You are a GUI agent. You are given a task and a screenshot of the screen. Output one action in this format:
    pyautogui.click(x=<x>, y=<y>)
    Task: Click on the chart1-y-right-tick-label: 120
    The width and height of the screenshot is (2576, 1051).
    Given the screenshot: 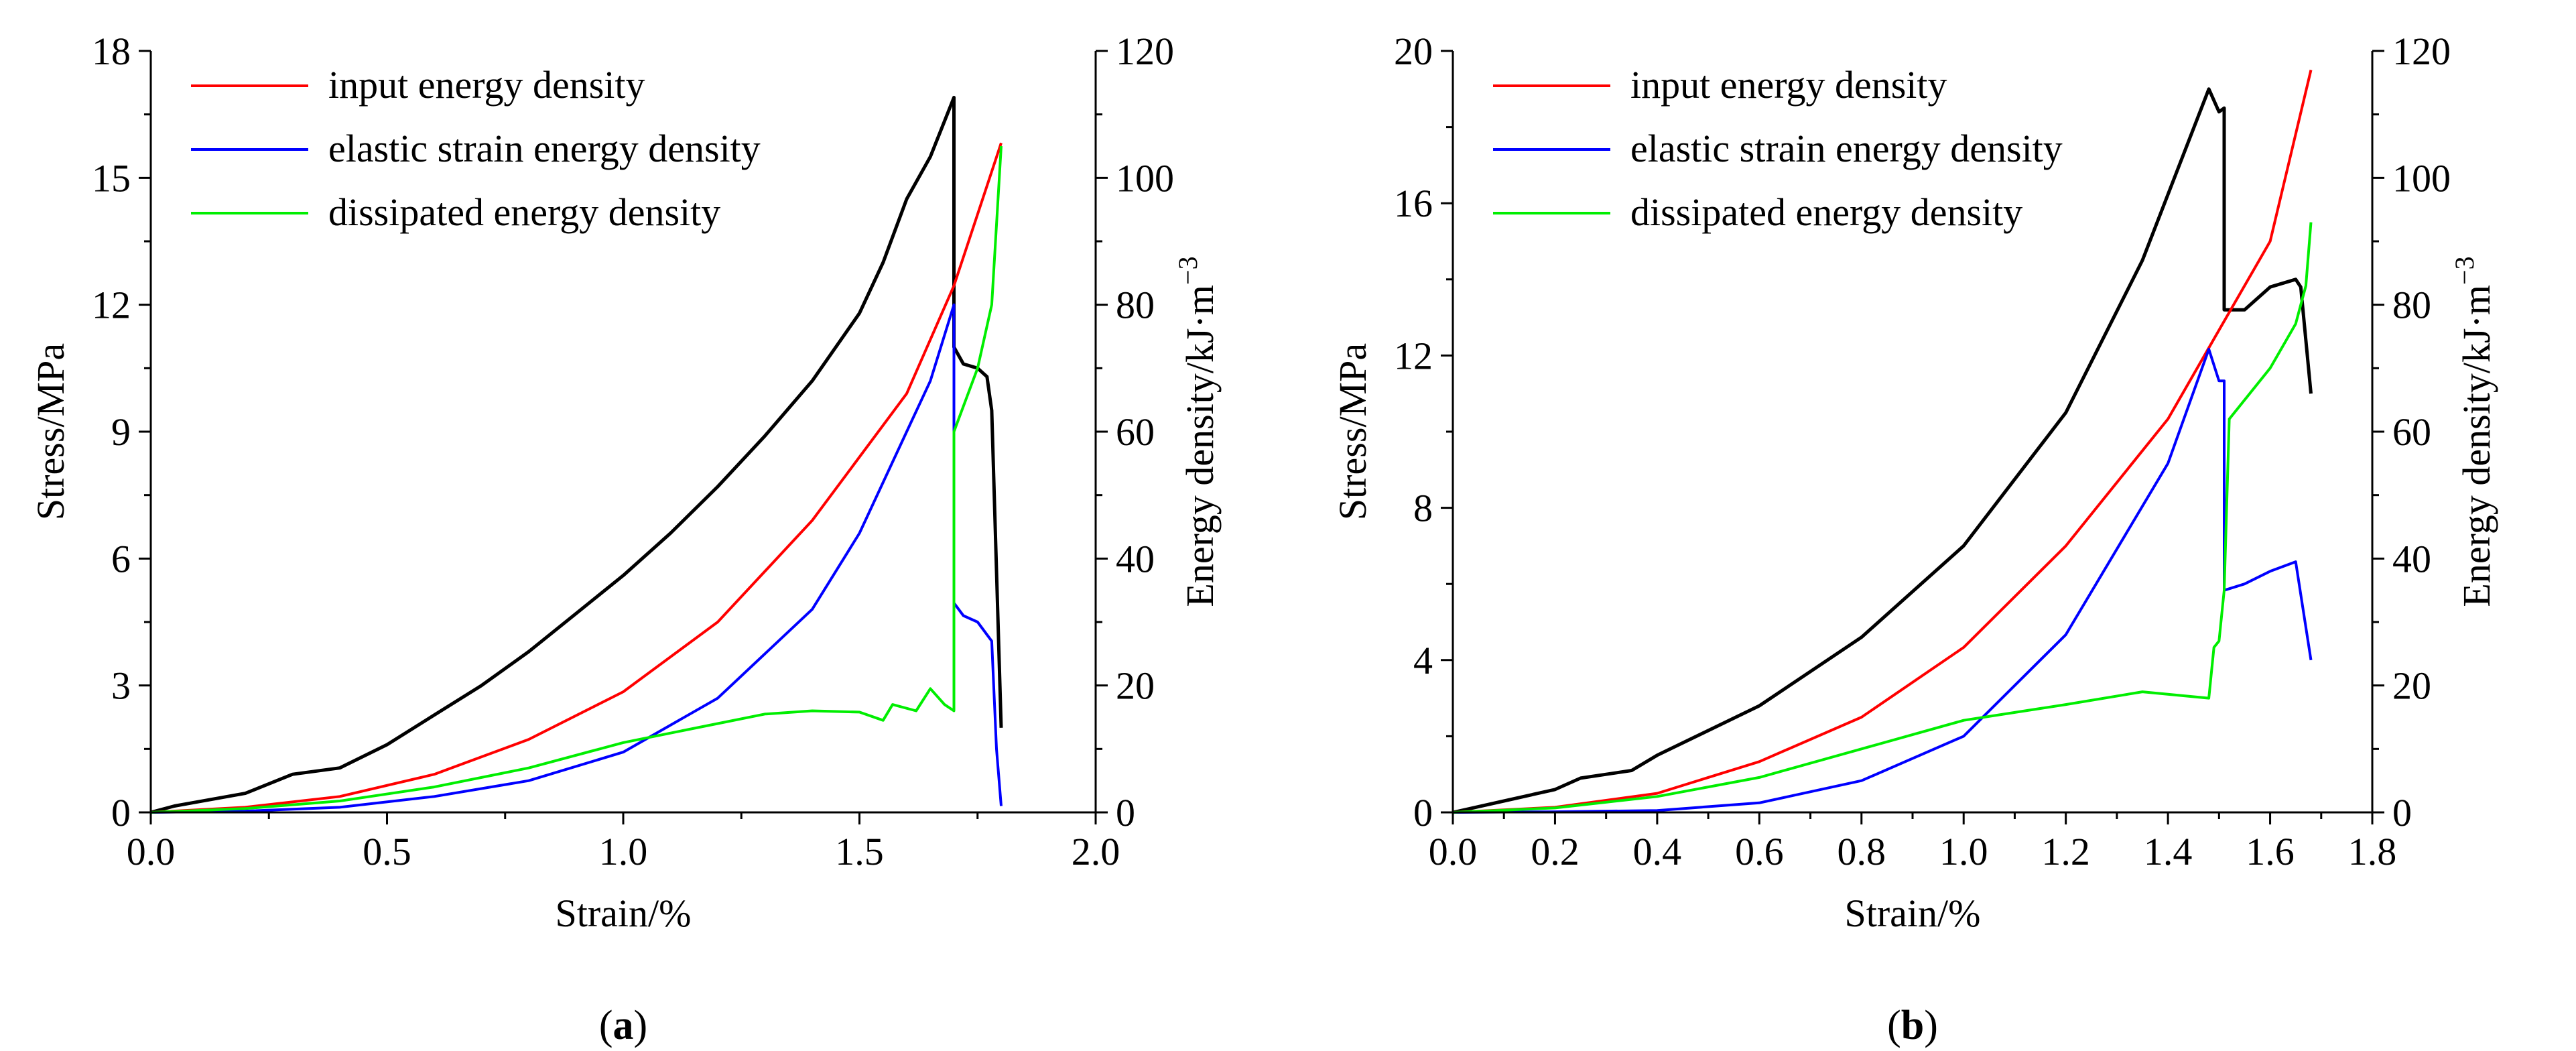 What is the action you would take?
    pyautogui.click(x=2421, y=51)
    